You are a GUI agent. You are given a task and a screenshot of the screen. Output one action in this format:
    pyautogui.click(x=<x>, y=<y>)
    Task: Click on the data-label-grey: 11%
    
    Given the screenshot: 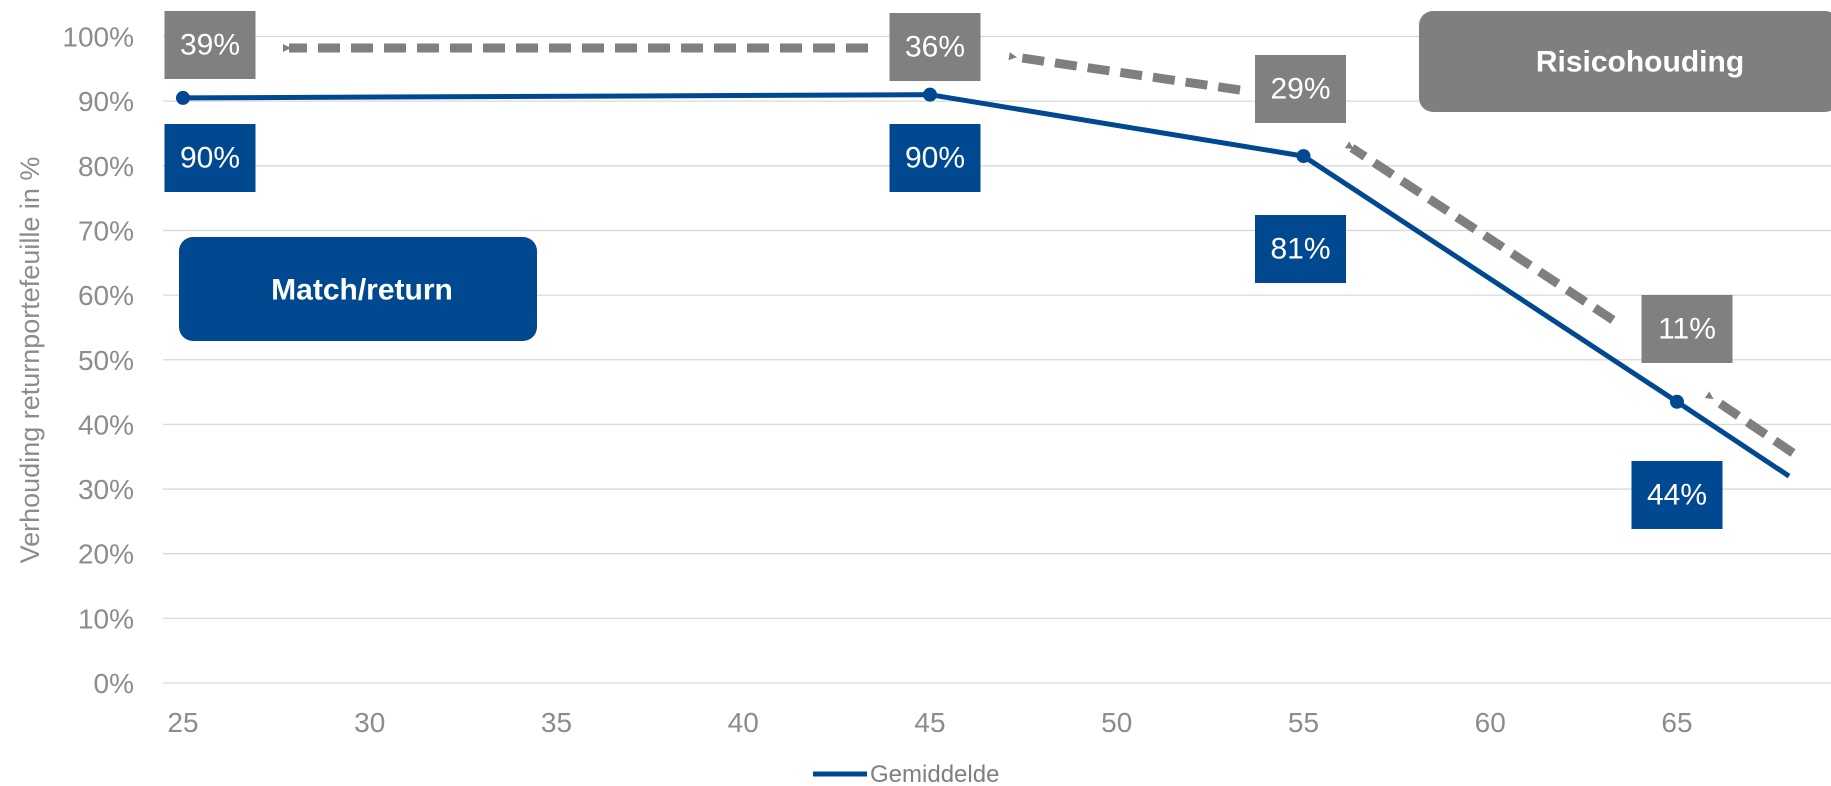 What is the action you would take?
    pyautogui.click(x=1687, y=329)
    